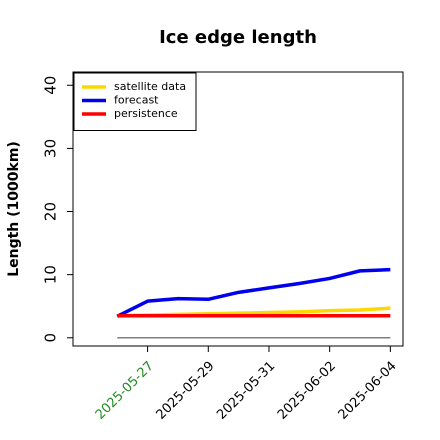  I want to click on y-tick-label: 40, so click(51, 85).